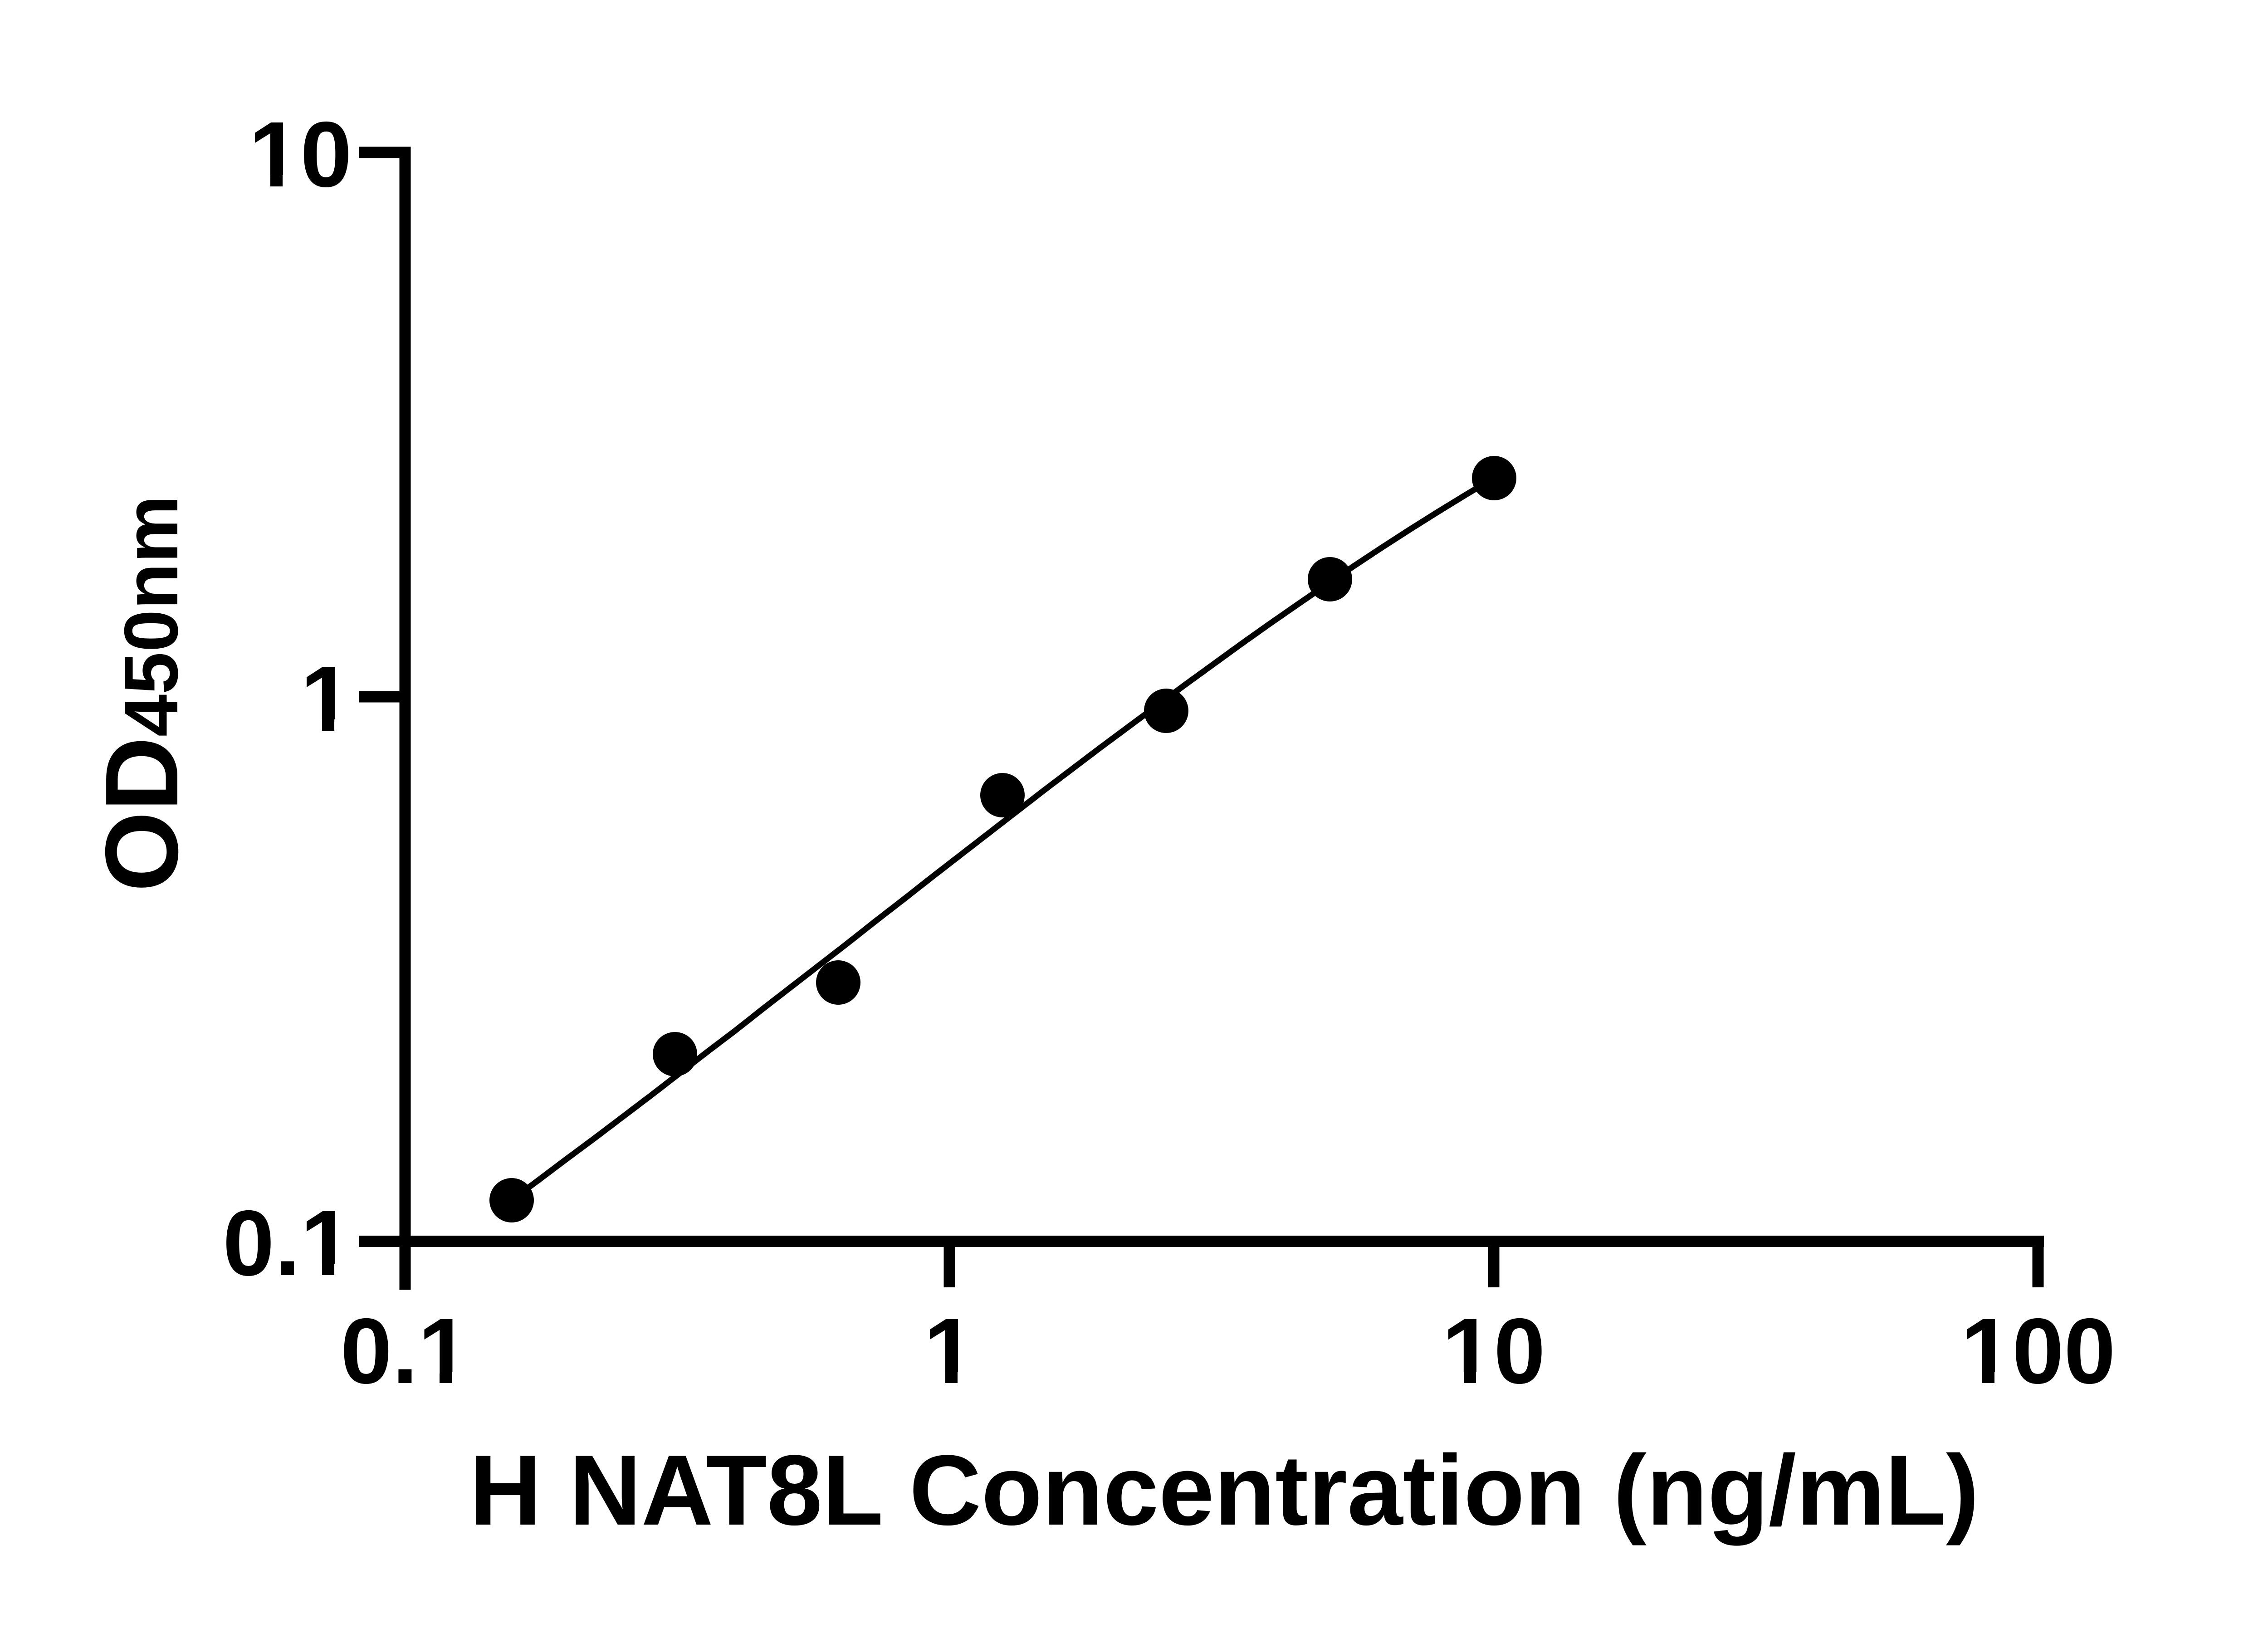 The image size is (2268, 1633). What do you see at coordinates (2038, 1351) in the screenshot?
I see `svg-text: 100` at bounding box center [2038, 1351].